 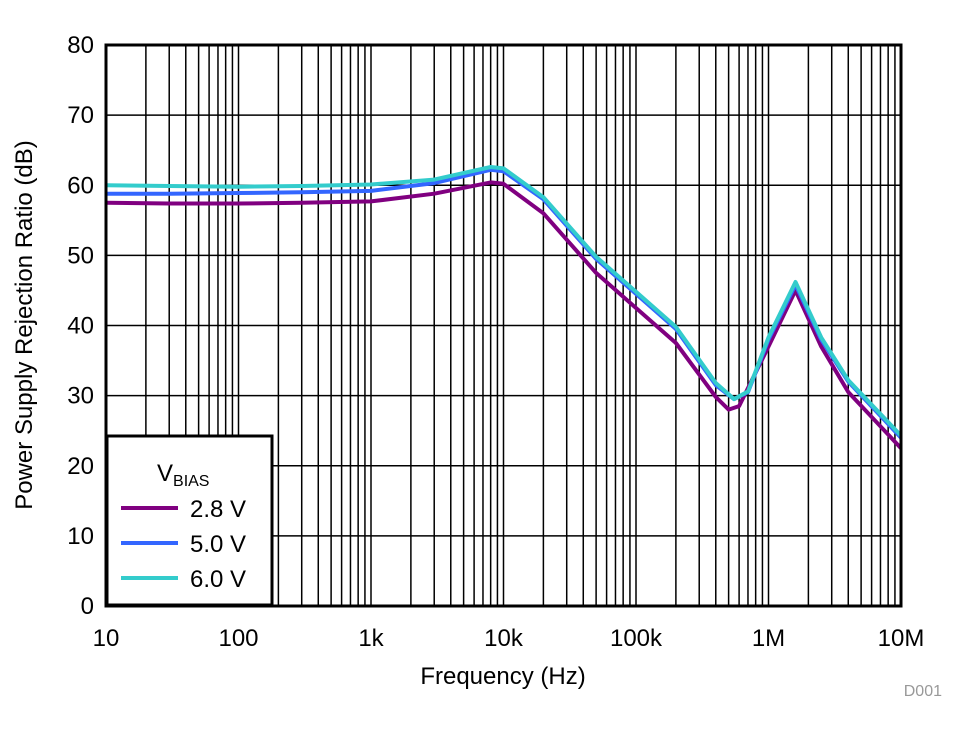 I want to click on y-tick-label: 70, so click(x=80, y=115).